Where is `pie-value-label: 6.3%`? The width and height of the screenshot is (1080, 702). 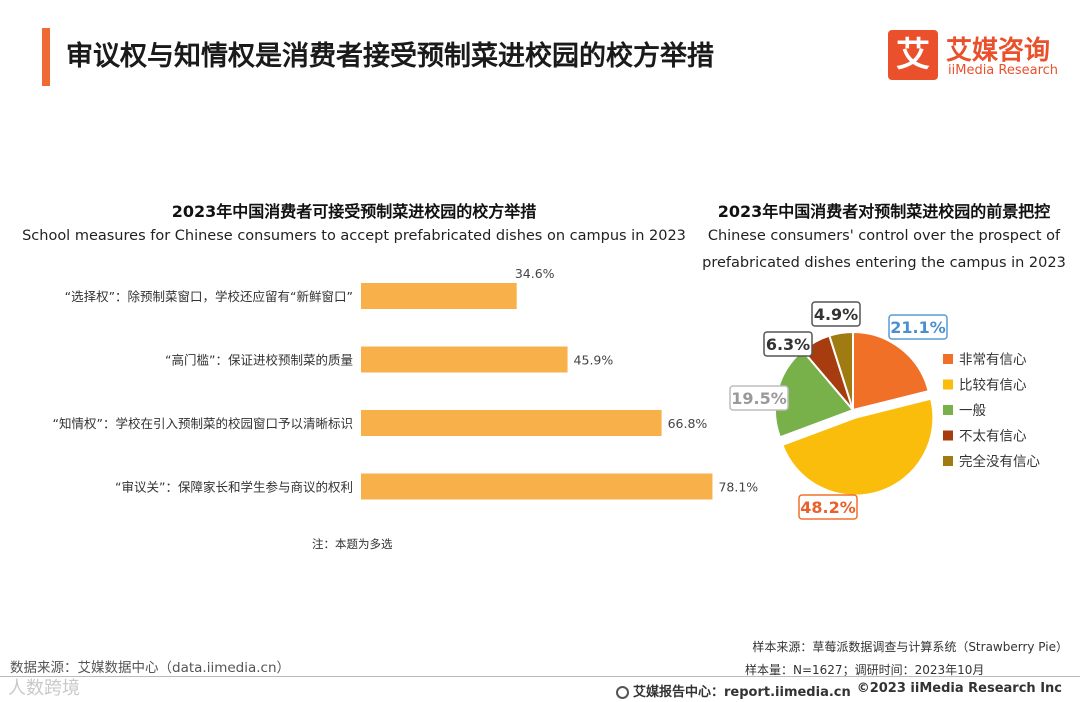
pie-value-label: 6.3% is located at coordinates (788, 344).